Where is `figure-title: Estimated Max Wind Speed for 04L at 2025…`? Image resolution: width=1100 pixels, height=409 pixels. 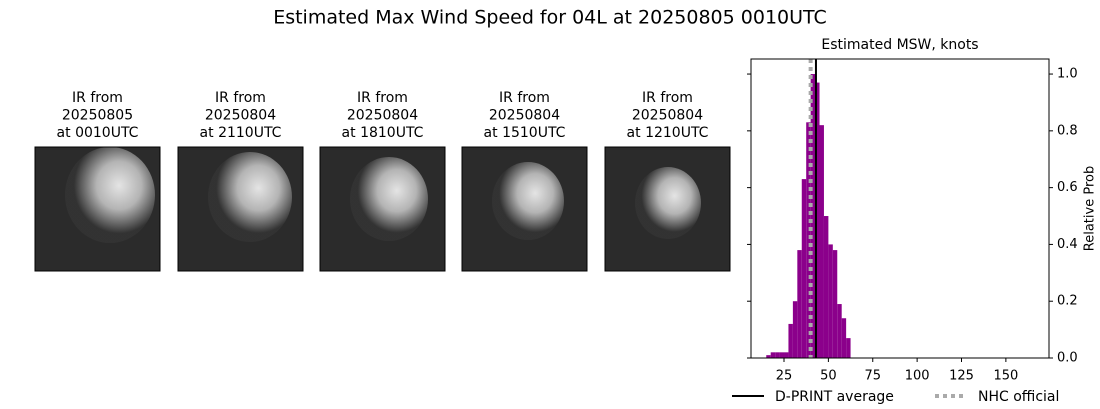 figure-title: Estimated Max Wind Speed for 04L at 2025… is located at coordinates (550, 18).